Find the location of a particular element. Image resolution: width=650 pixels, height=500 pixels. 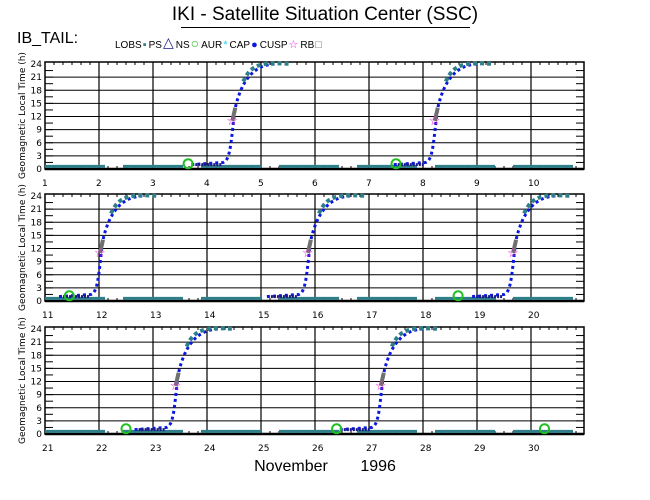

x-tick-label: 11 is located at coordinates (47, 316).